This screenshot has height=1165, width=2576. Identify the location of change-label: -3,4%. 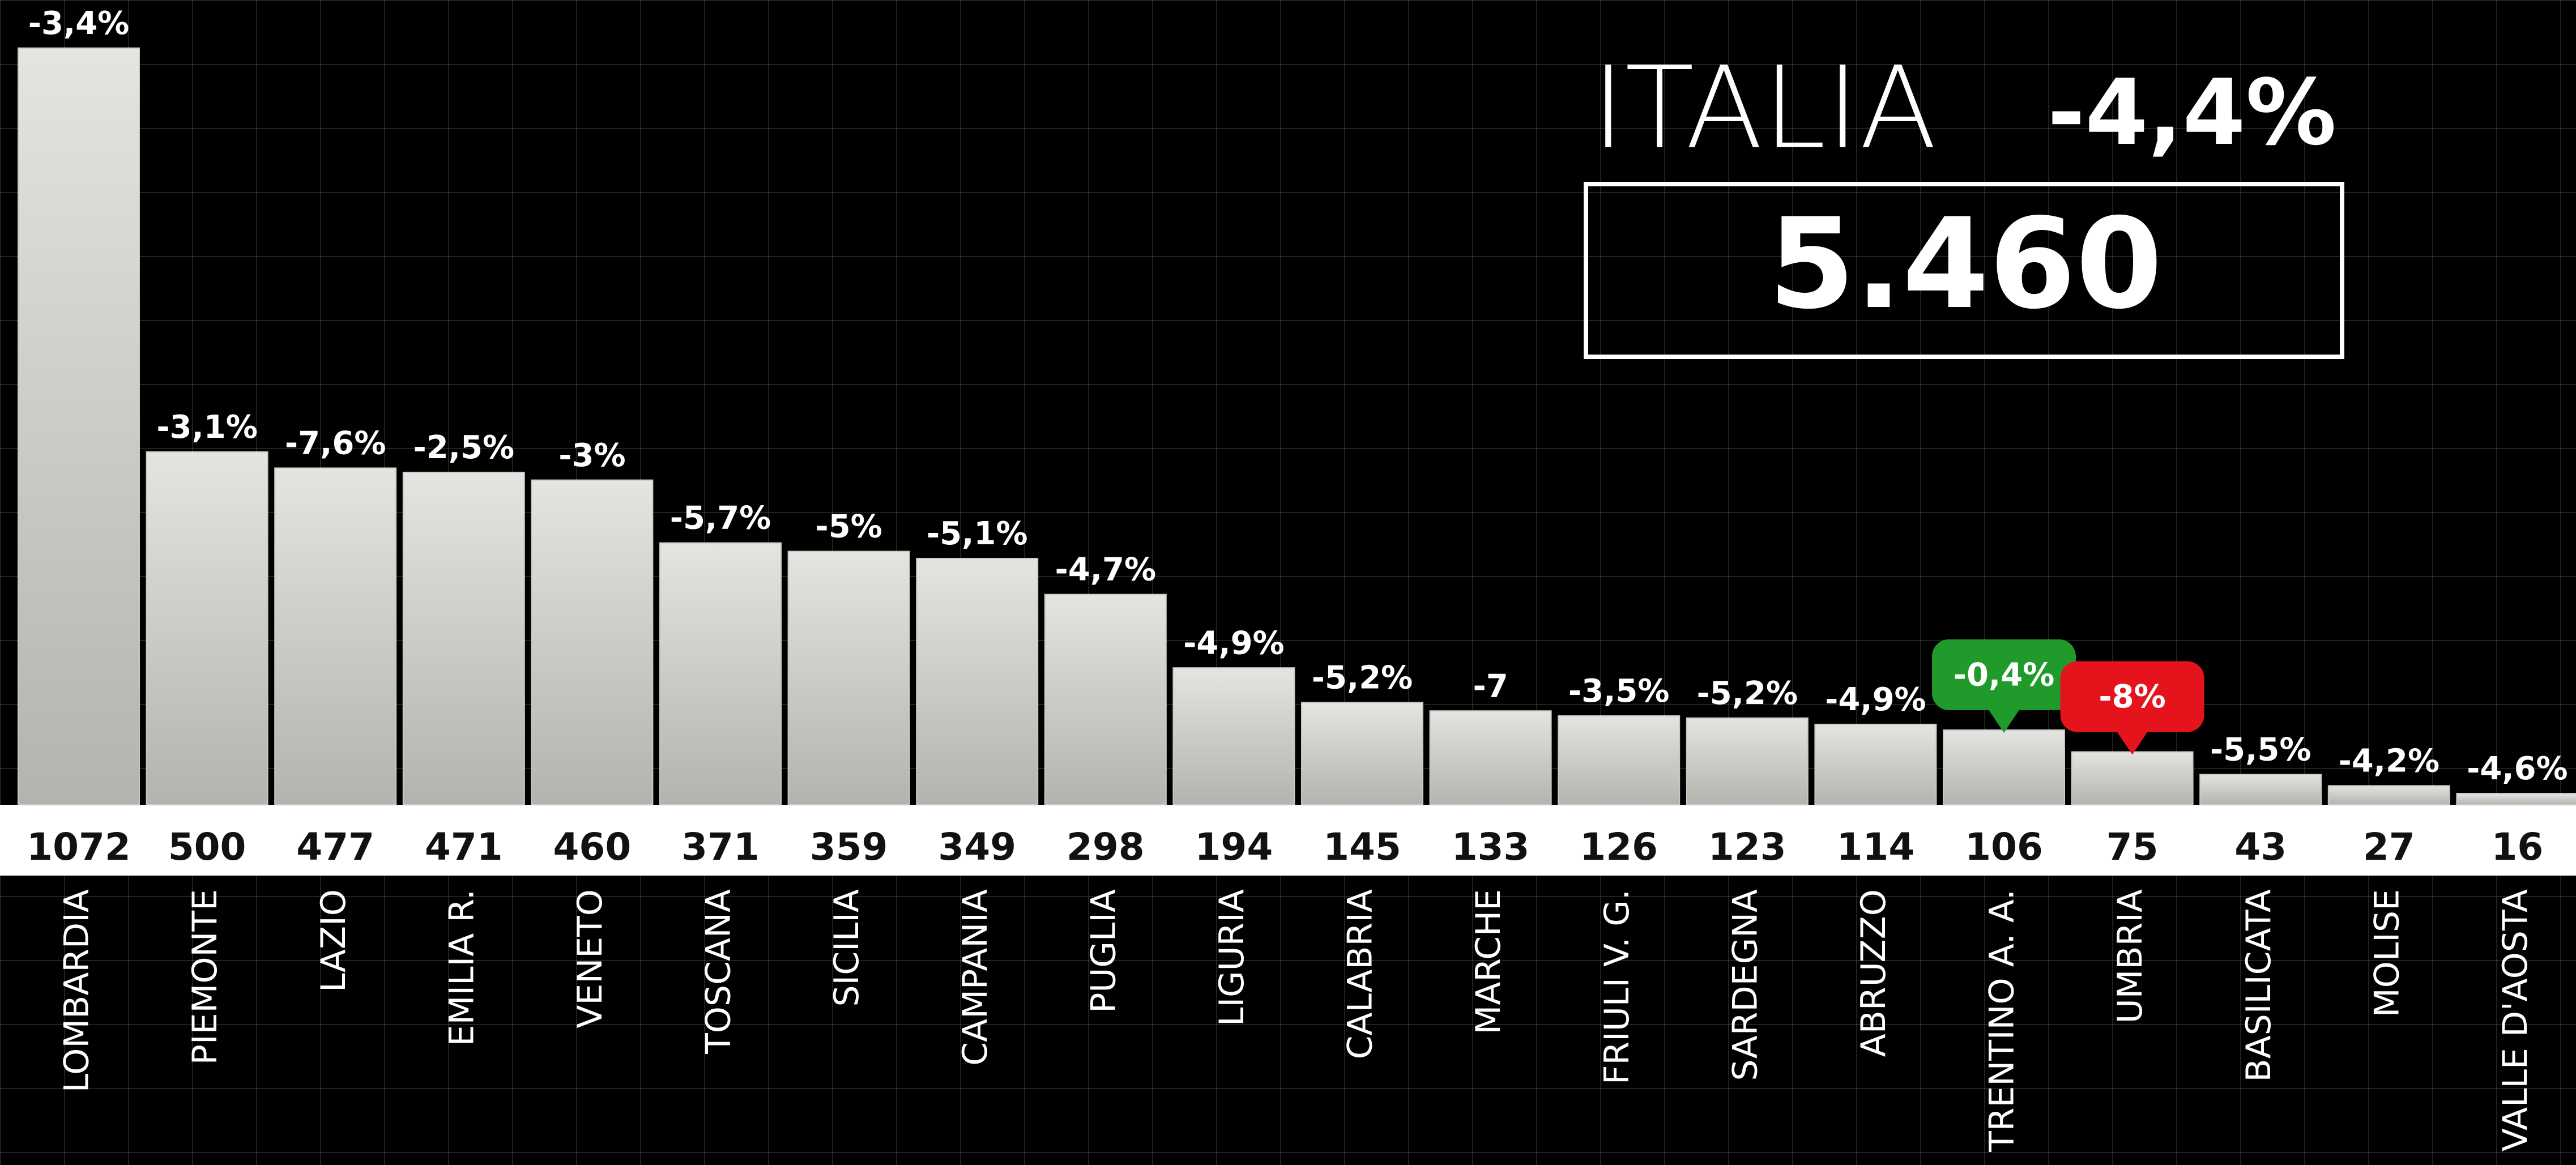
(79, 24).